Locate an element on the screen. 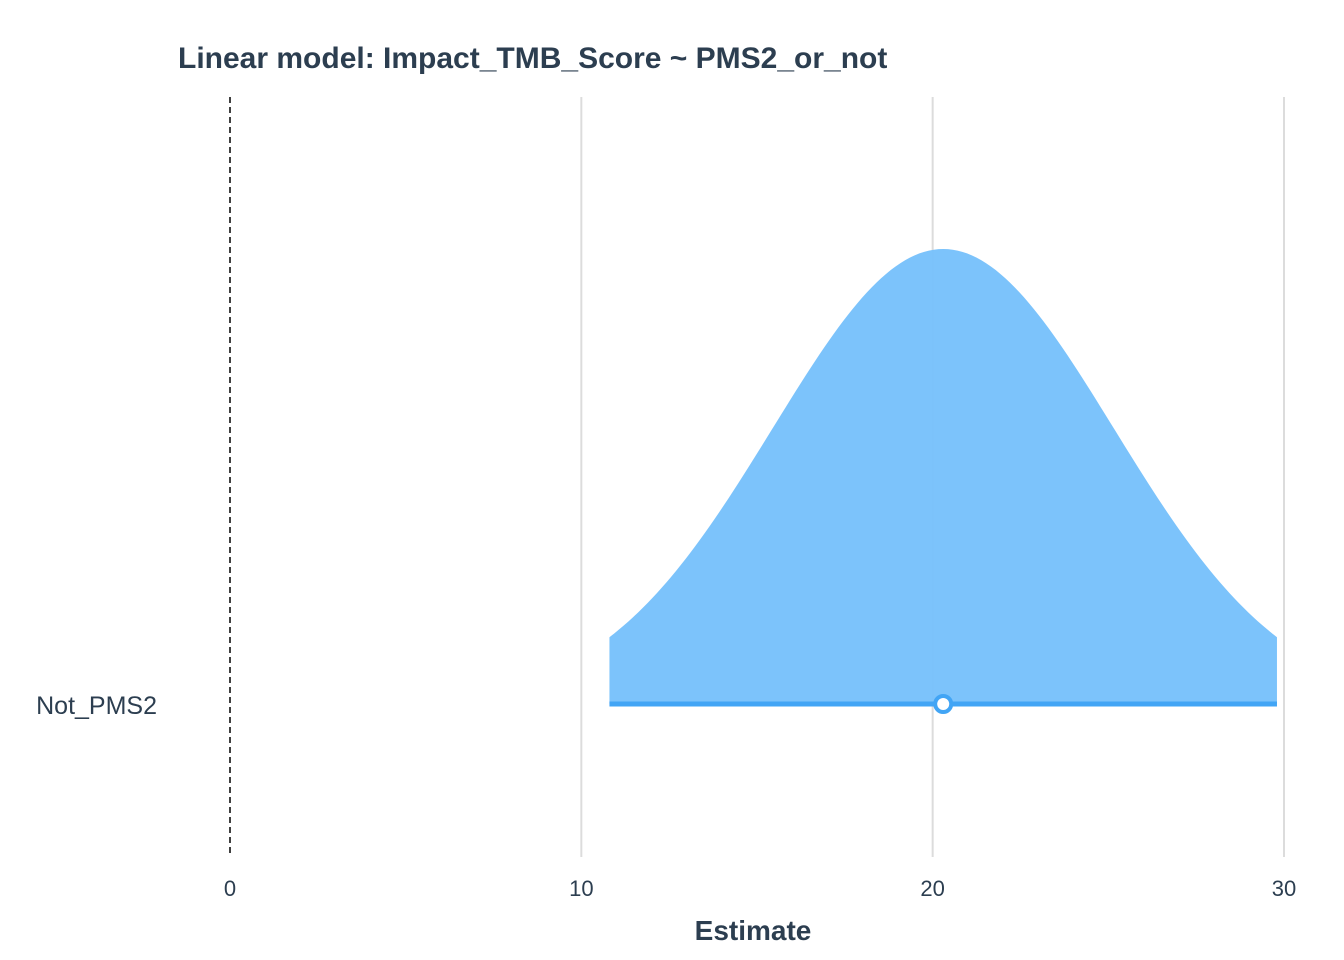  x-tick-label: 10 is located at coordinates (581, 888).